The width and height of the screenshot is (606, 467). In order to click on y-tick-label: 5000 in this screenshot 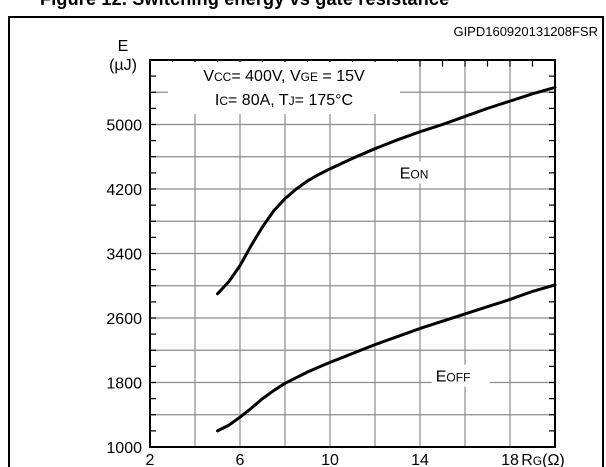, I will do `click(124, 126)`.